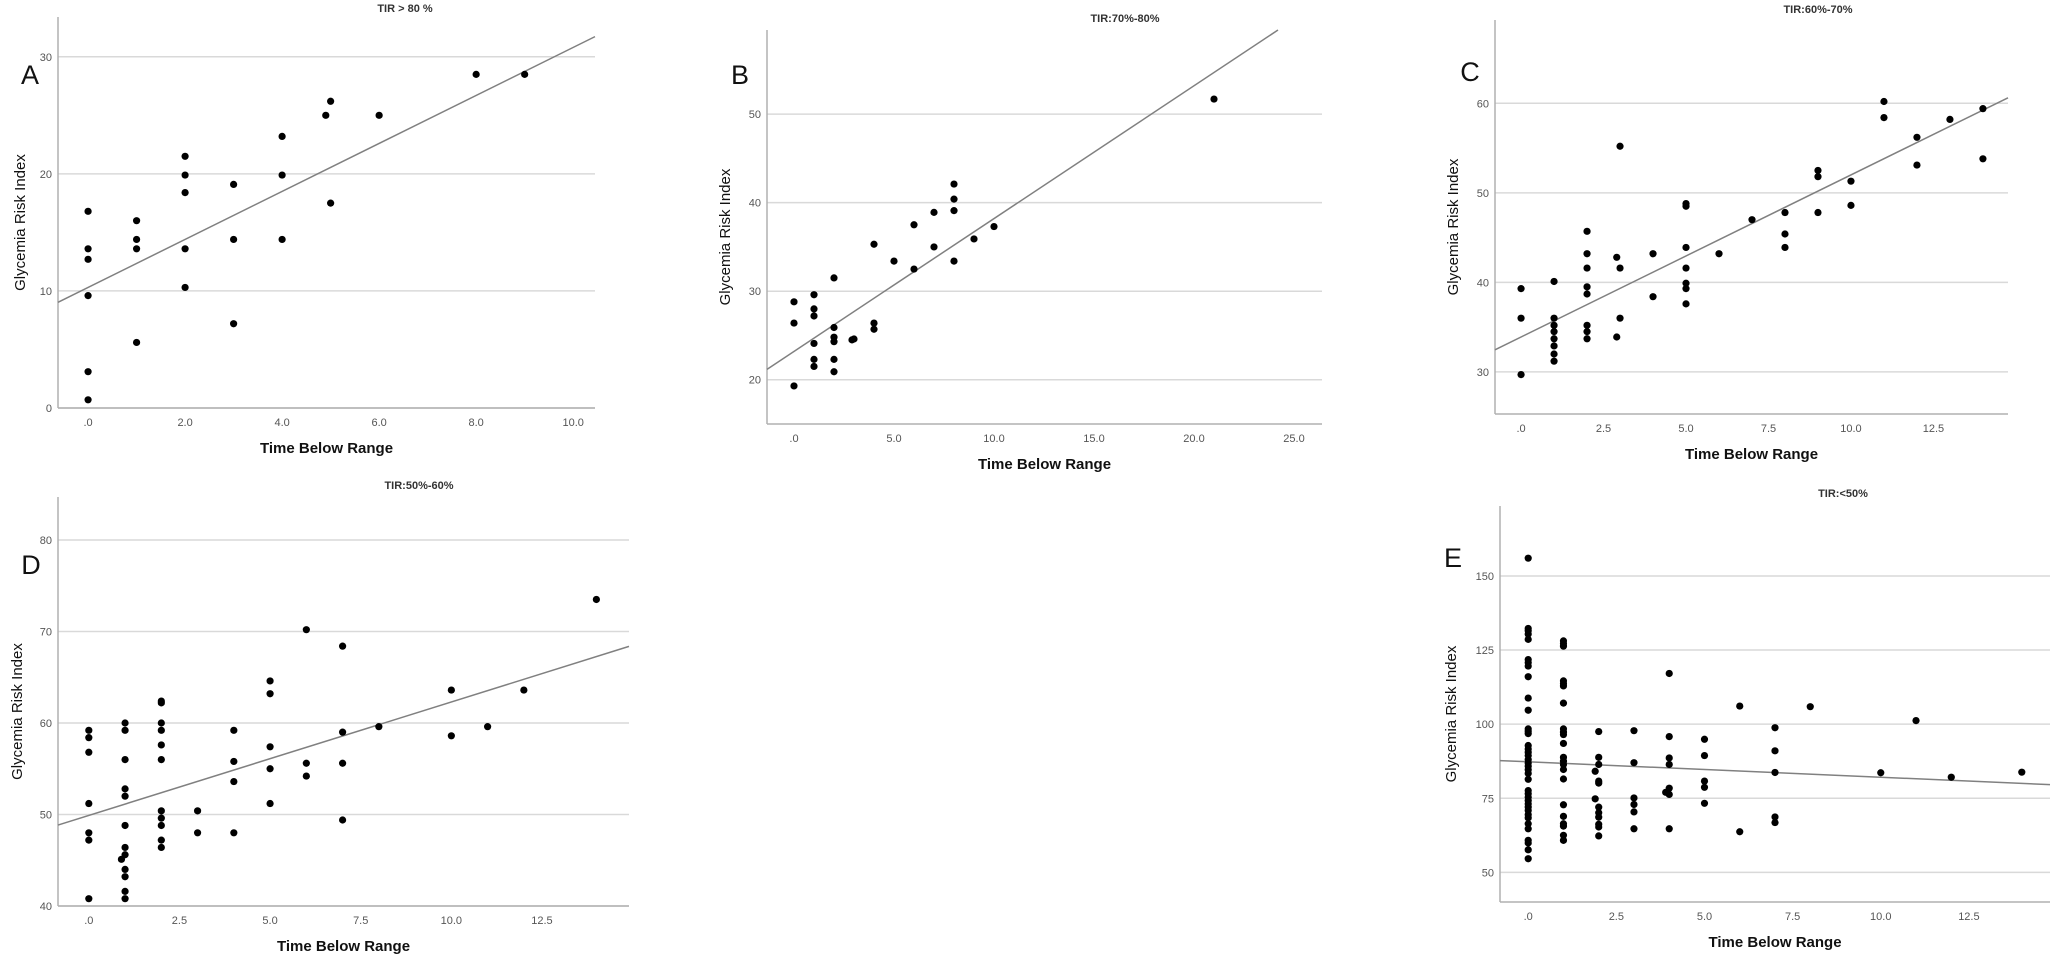 This screenshot has height=955, width=2056. Describe the element at coordinates (1453, 558) in the screenshot. I see `panel-letter: E` at that location.